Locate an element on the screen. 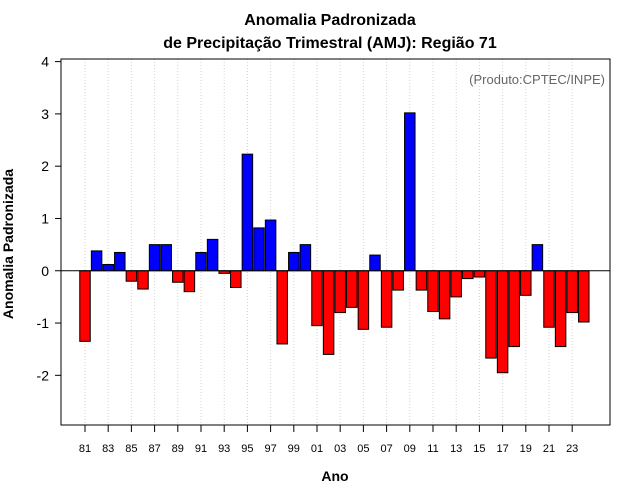 This screenshot has height=500, width=640. y-axis-label: Anomalia Padronizada is located at coordinates (8, 244).